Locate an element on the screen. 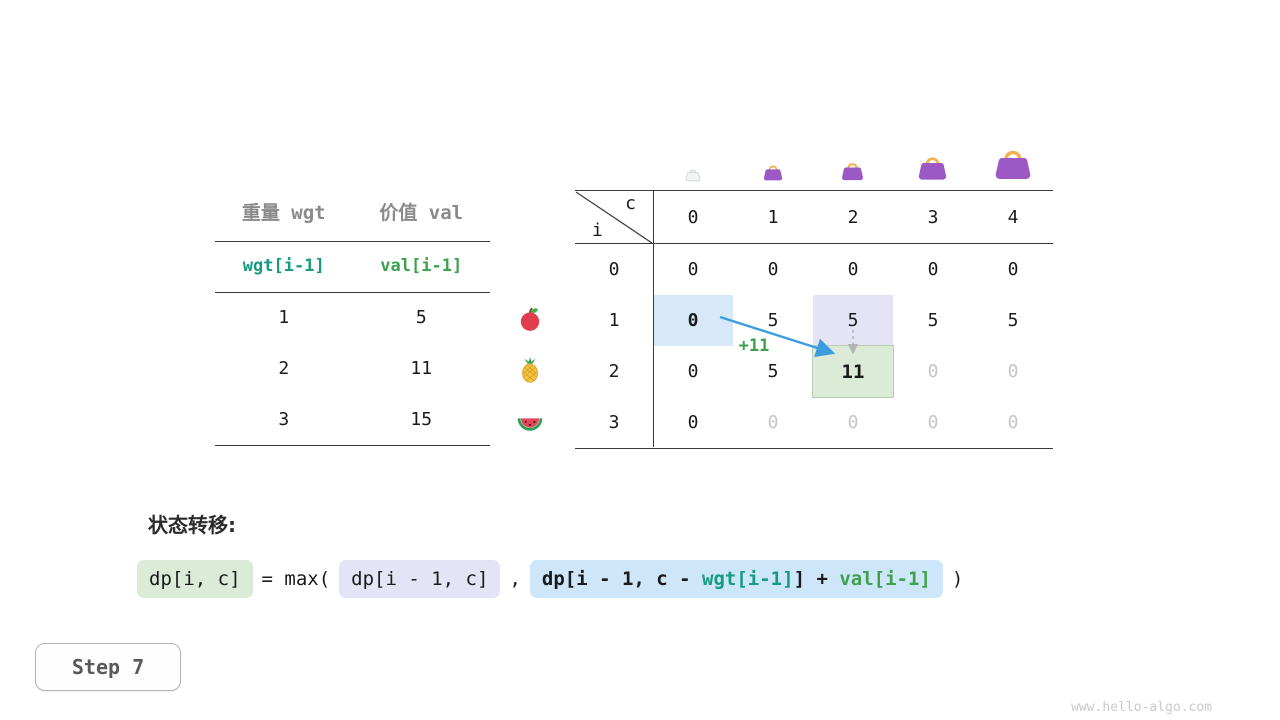 The width and height of the screenshot is (1280, 720). dp-cell-0-4: 0 is located at coordinates (1013, 269).